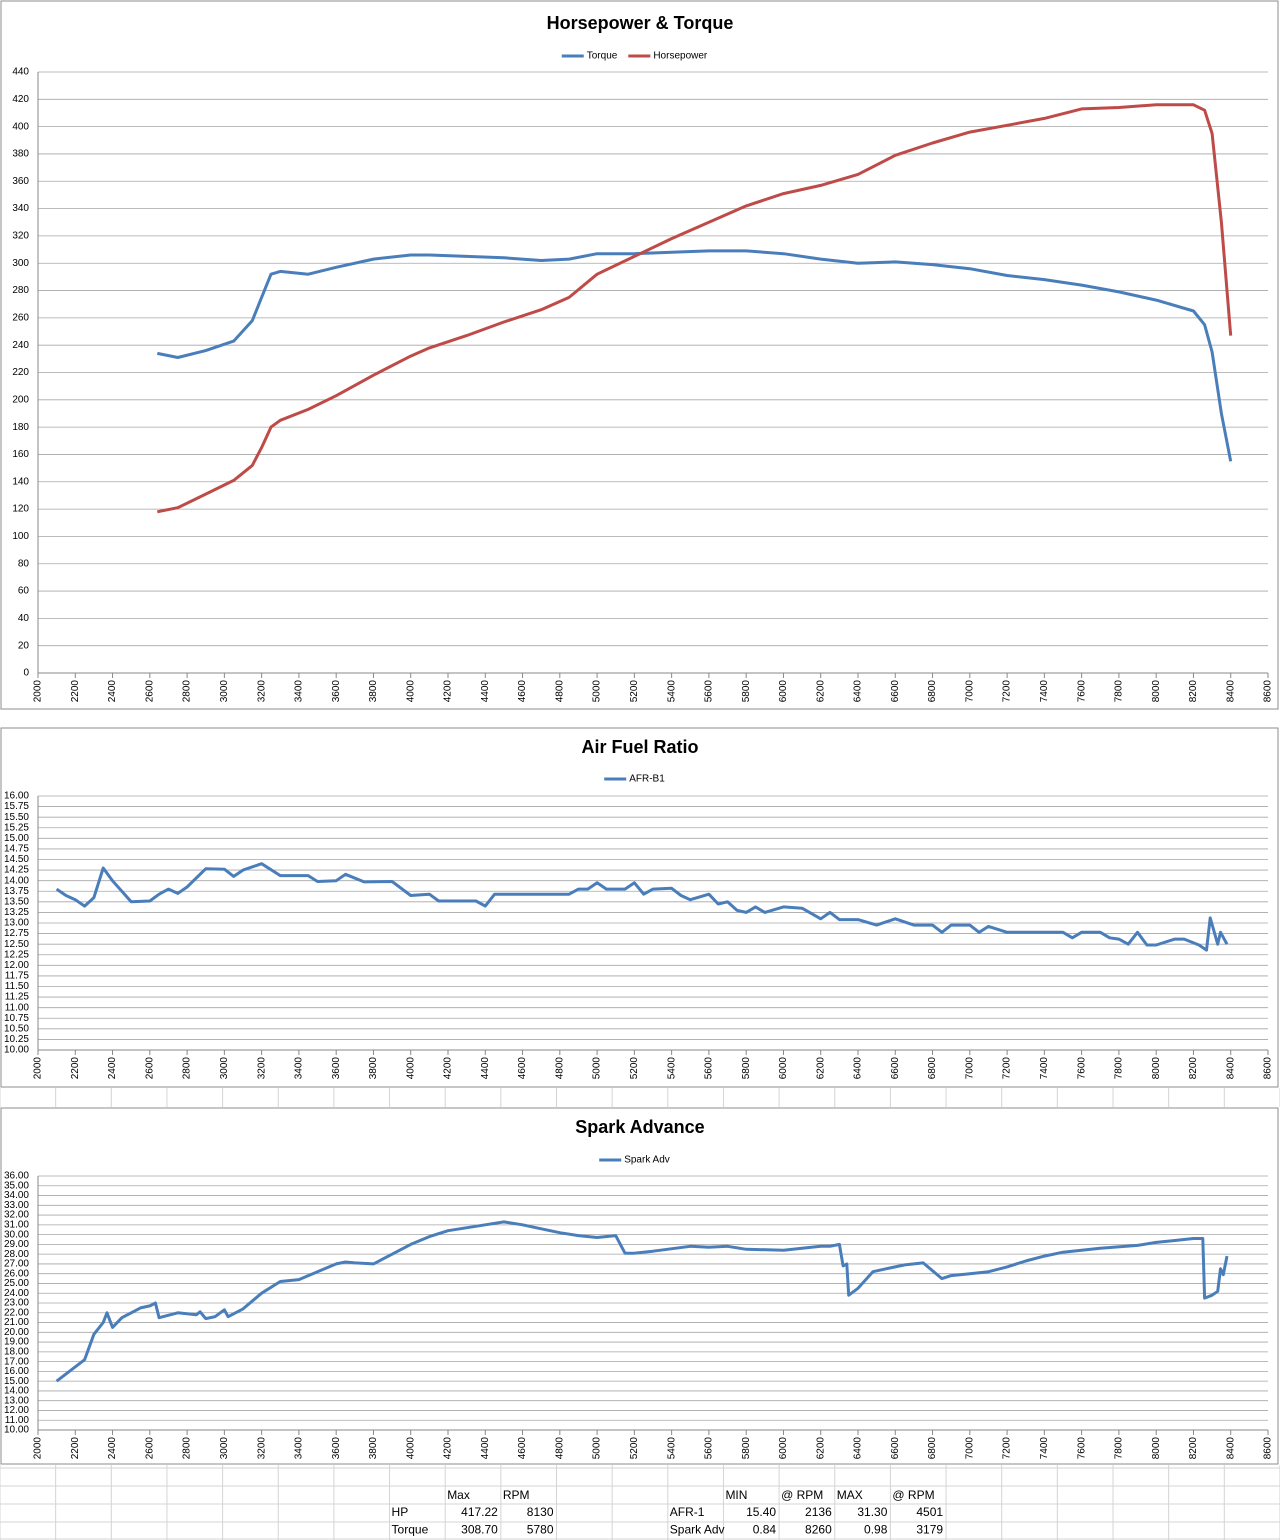 Image resolution: width=1280 pixels, height=1540 pixels. I want to click on y-tick-label: 14.50, so click(16, 859).